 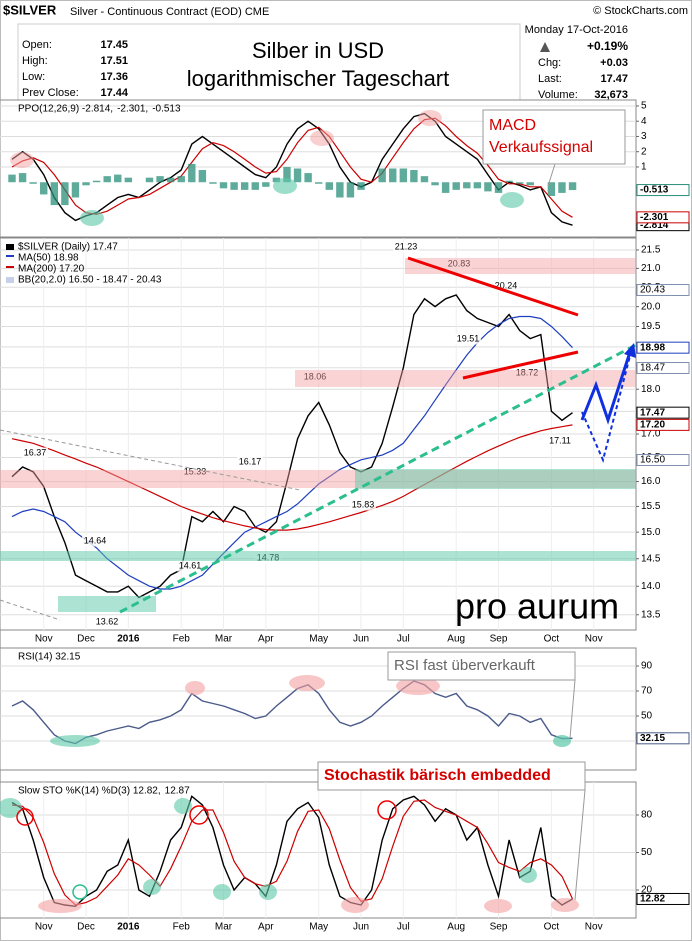 I want to click on legend-entry: BB(20,2.0) 16.50 - 18.47 - 20.43, so click(x=90, y=280).